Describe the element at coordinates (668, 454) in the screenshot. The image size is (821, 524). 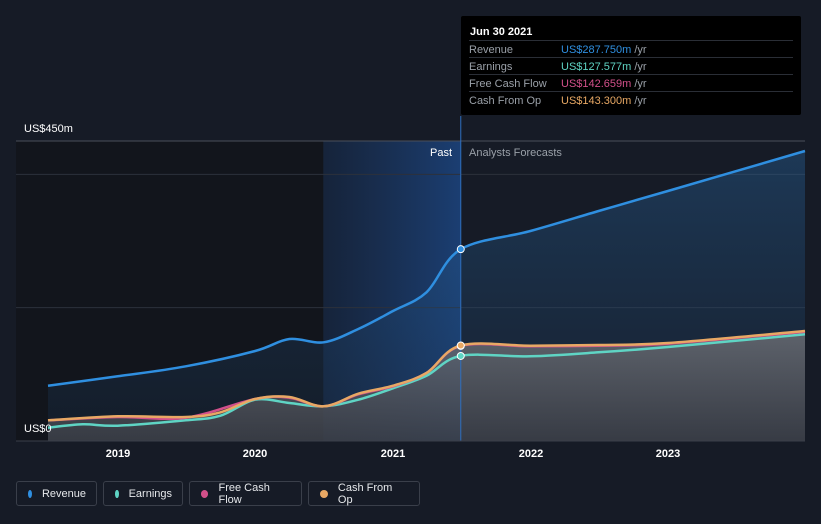
I see `x-tick-2023: 2023` at that location.